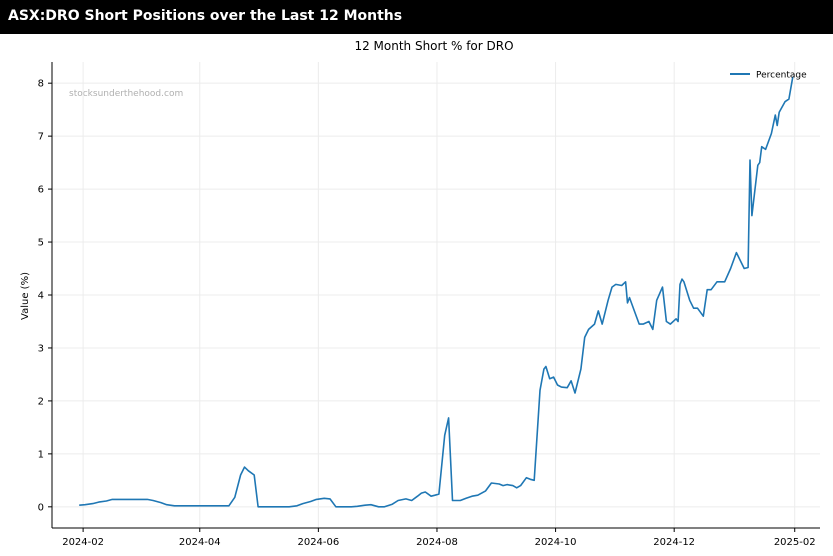 The image size is (833, 556). I want to click on y-tick-label: 1, so click(41, 454).